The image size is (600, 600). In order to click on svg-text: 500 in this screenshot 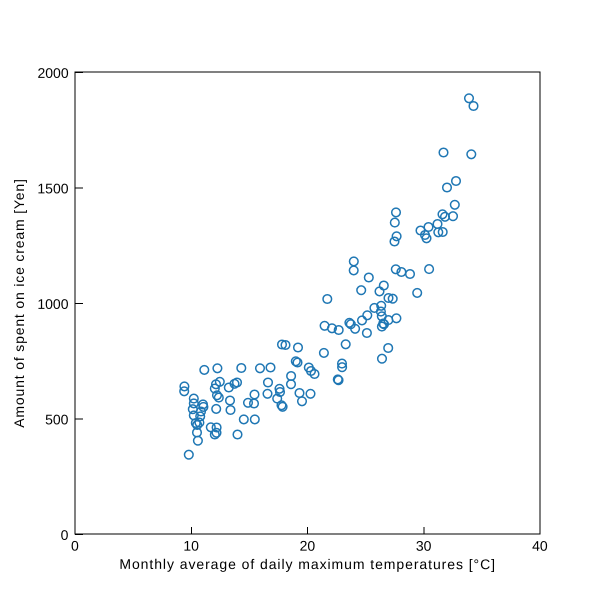, I will do `click(57, 419)`.